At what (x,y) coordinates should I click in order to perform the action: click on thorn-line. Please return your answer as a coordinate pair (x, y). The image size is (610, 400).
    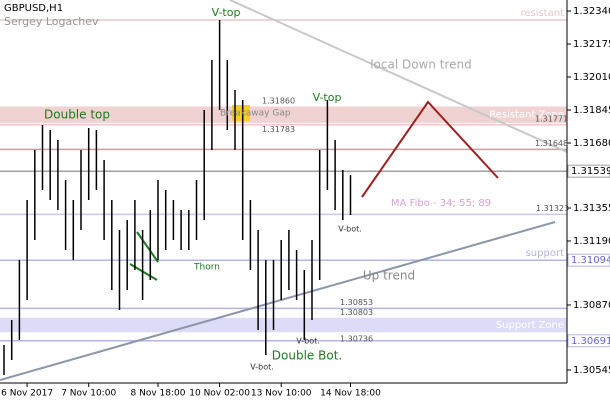
    Looking at the image, I should click on (147, 247).